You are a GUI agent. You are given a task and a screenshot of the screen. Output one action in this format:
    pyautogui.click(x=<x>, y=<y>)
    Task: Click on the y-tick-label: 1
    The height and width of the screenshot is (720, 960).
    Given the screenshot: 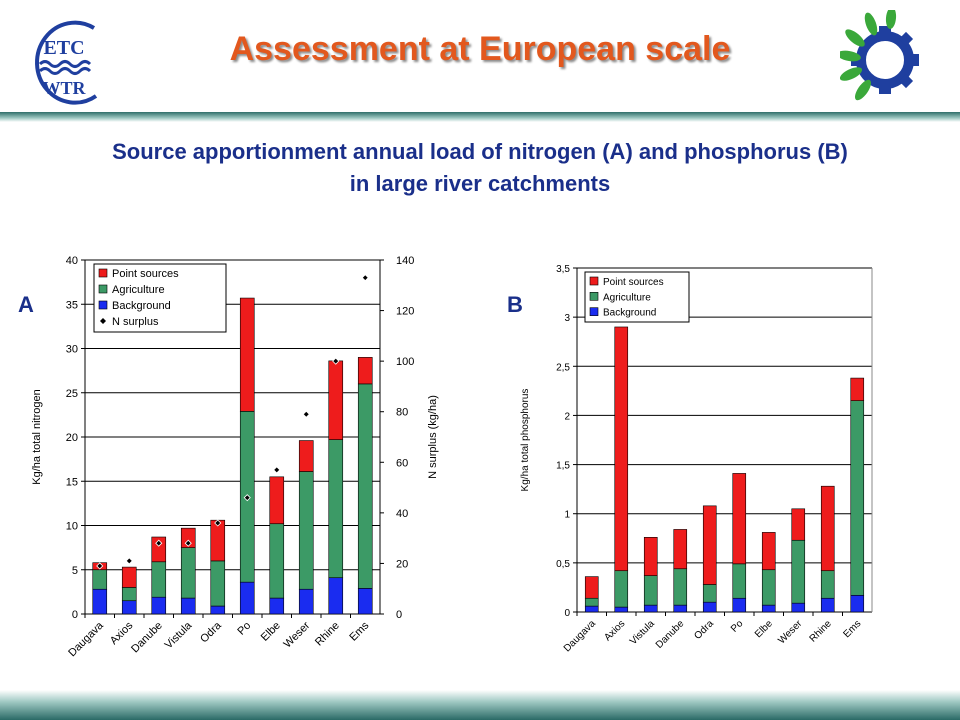 What is the action you would take?
    pyautogui.click(x=567, y=515)
    